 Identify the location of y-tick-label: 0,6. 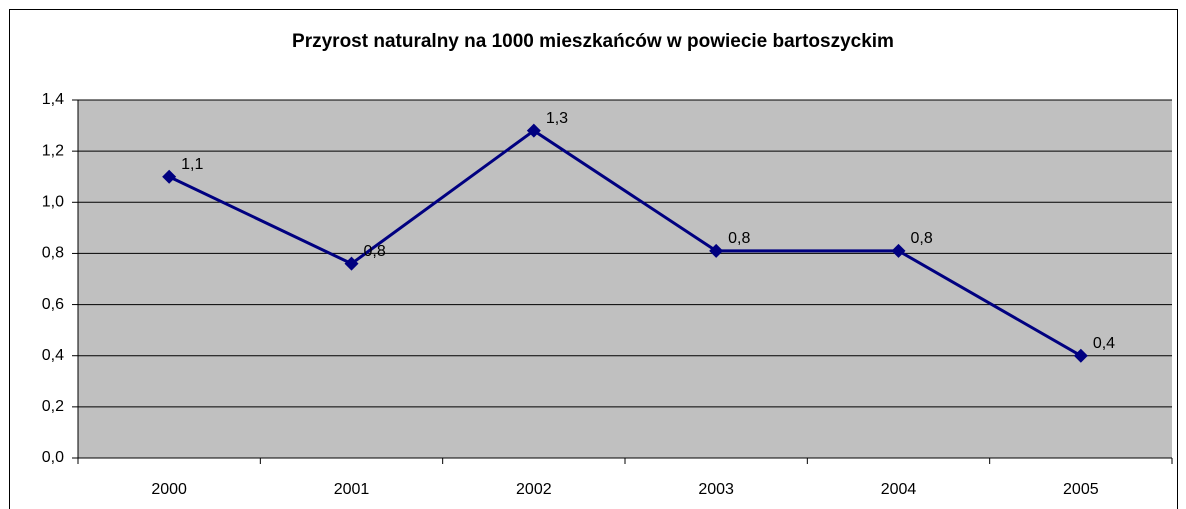
(53, 304).